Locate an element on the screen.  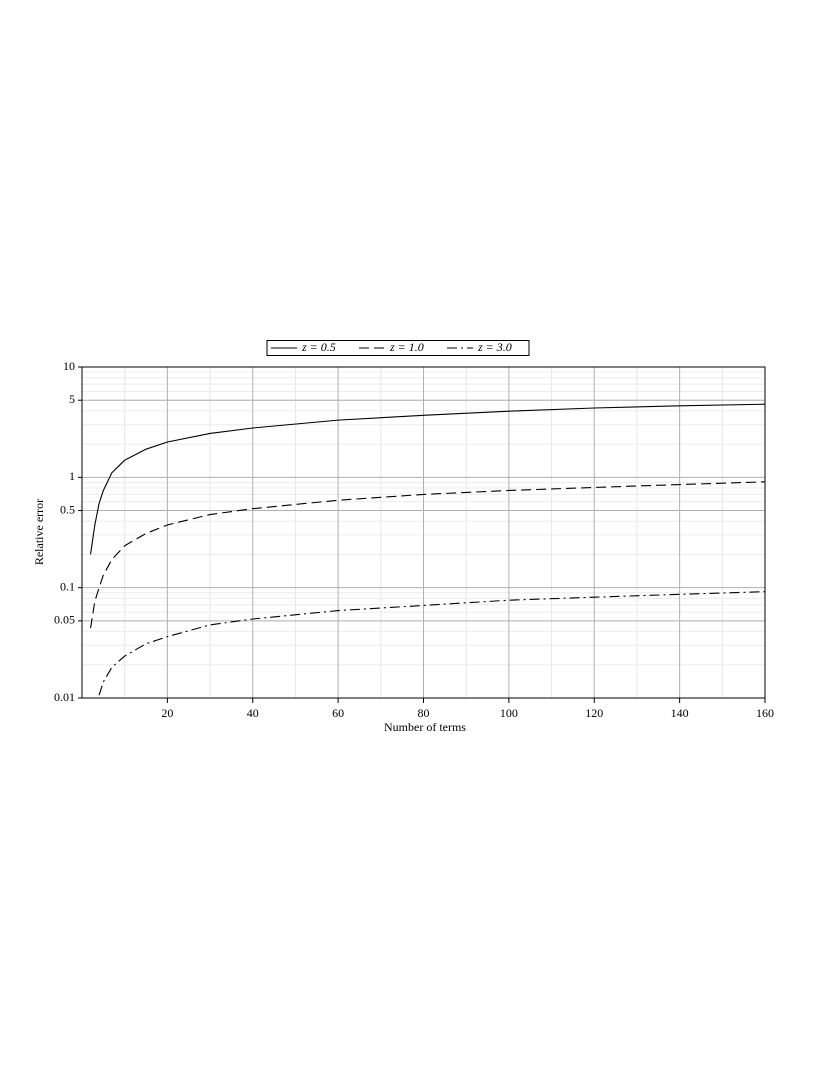
x-tick-label: 60 is located at coordinates (338, 713).